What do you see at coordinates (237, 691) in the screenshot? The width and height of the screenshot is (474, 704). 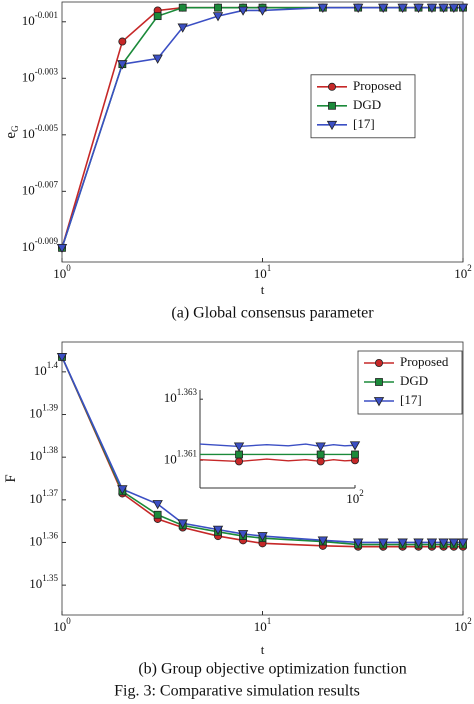 I see `figure-caption: Fig. 3: Comparative simulation results` at bounding box center [237, 691].